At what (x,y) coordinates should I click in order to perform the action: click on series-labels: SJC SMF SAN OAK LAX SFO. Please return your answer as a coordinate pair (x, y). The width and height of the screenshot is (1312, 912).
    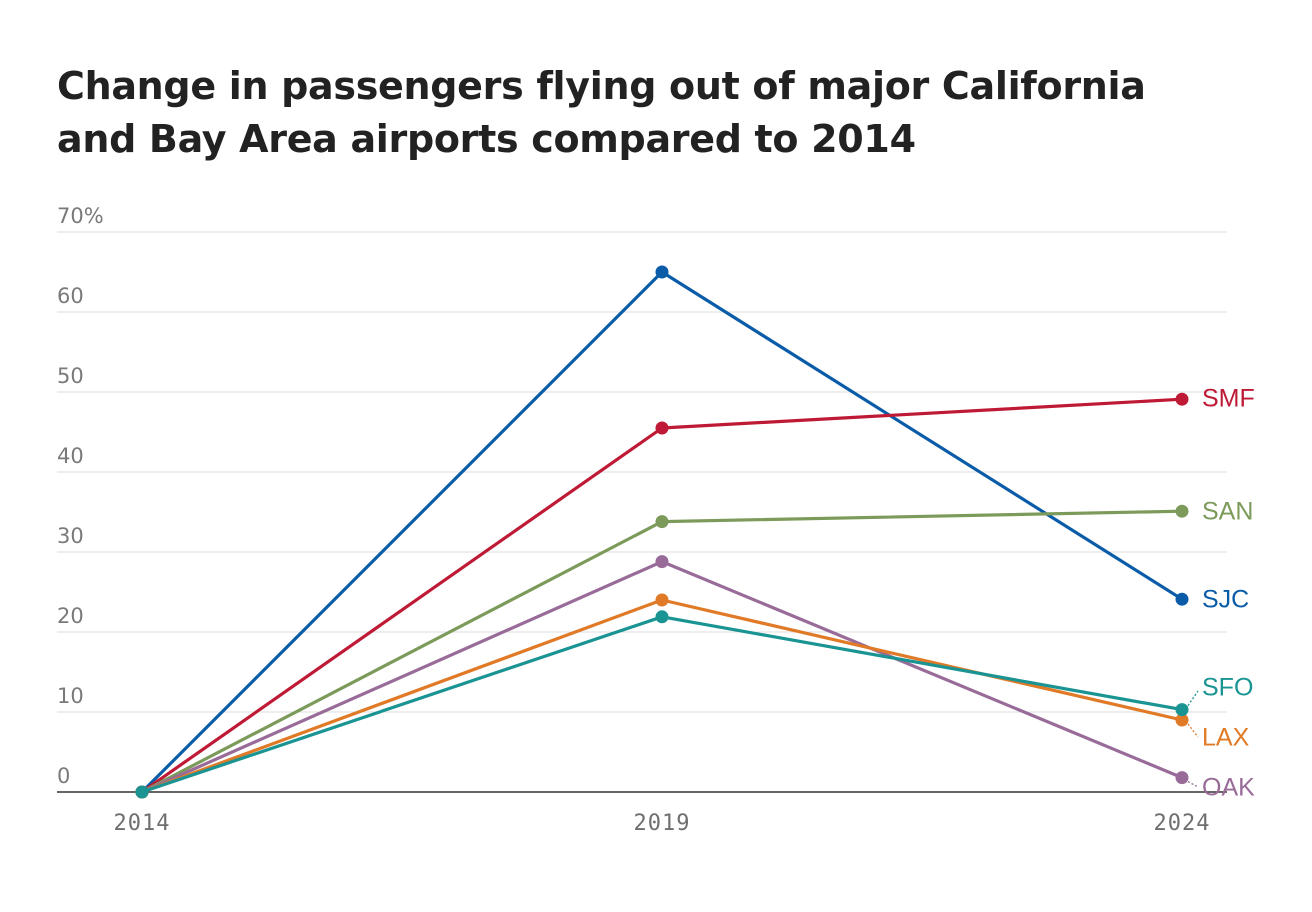
    Looking at the image, I should click on (1221, 593).